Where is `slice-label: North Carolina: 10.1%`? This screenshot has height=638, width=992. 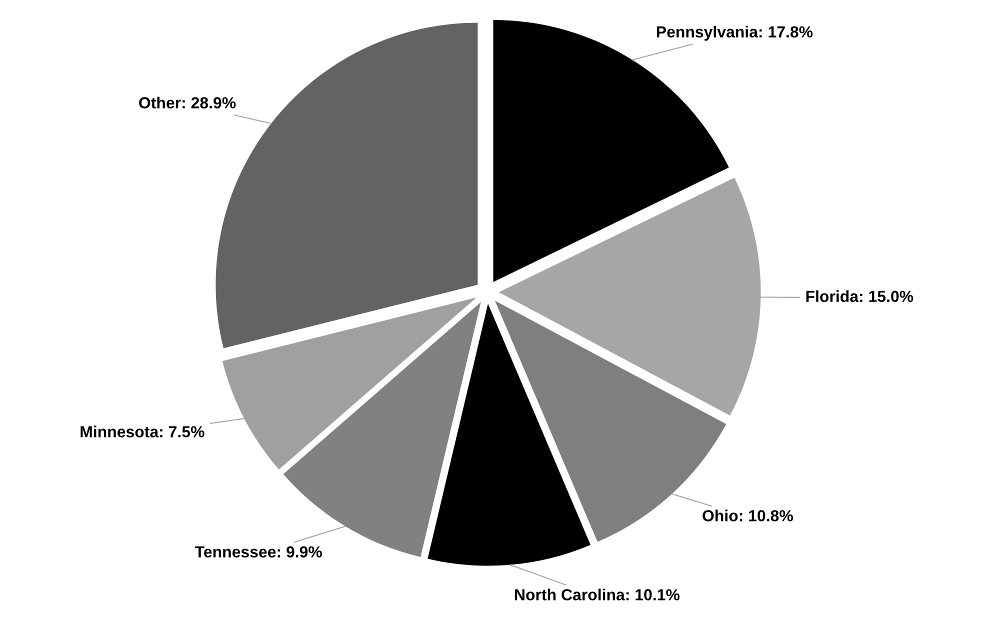
slice-label: North Carolina: 10.1% is located at coordinates (597, 594).